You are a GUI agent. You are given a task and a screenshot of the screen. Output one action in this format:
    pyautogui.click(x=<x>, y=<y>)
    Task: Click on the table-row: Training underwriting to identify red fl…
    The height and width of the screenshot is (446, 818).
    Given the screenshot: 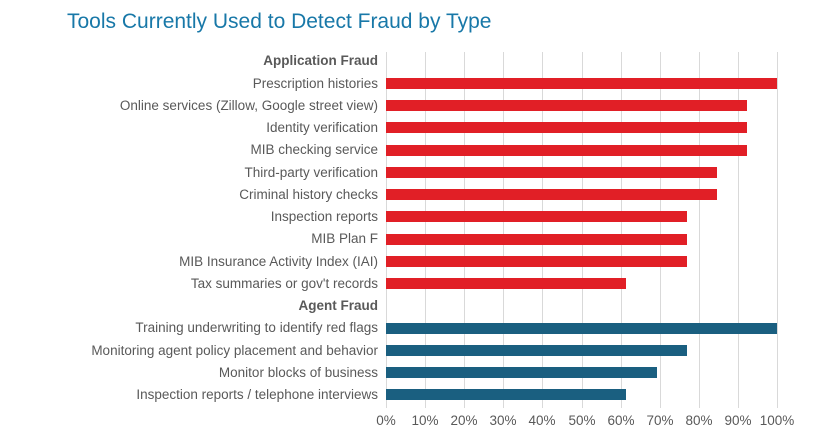 What is the action you would take?
    pyautogui.click(x=409, y=328)
    